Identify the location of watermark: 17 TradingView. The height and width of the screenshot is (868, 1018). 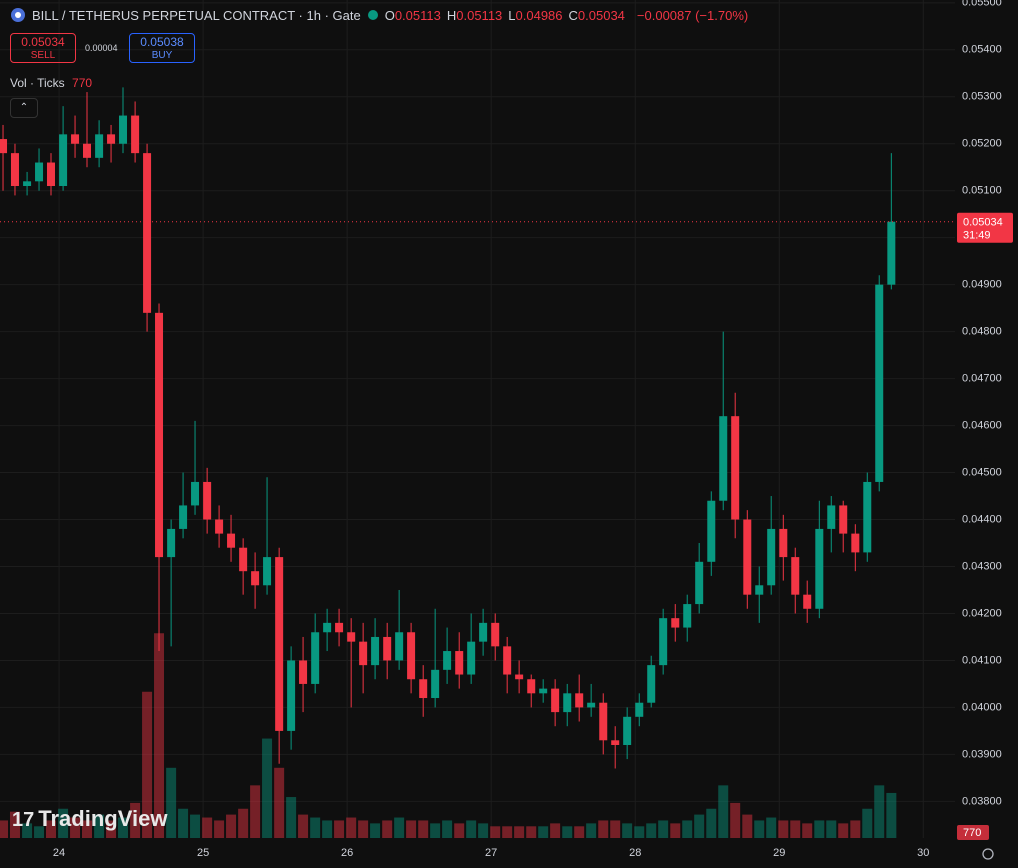
(90, 818).